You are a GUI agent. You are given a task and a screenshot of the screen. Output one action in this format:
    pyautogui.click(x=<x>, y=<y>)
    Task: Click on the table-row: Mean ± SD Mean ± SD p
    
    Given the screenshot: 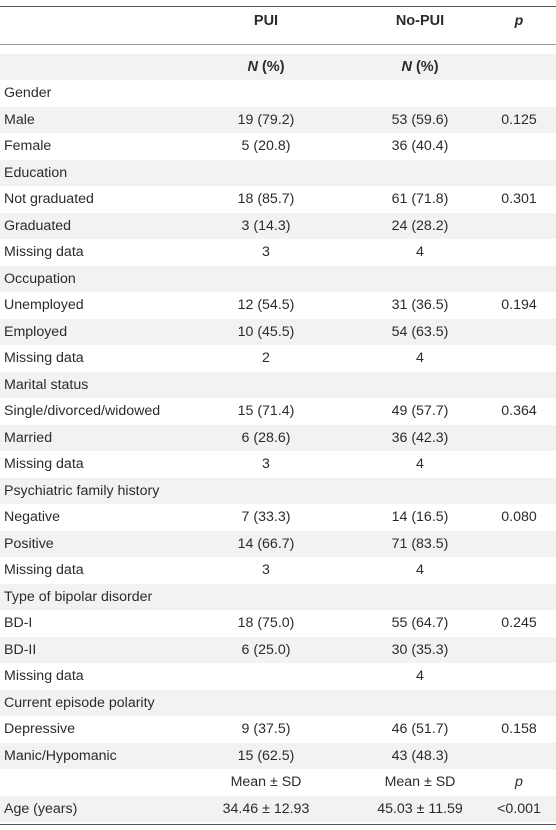 What is the action you would take?
    pyautogui.click(x=278, y=782)
    